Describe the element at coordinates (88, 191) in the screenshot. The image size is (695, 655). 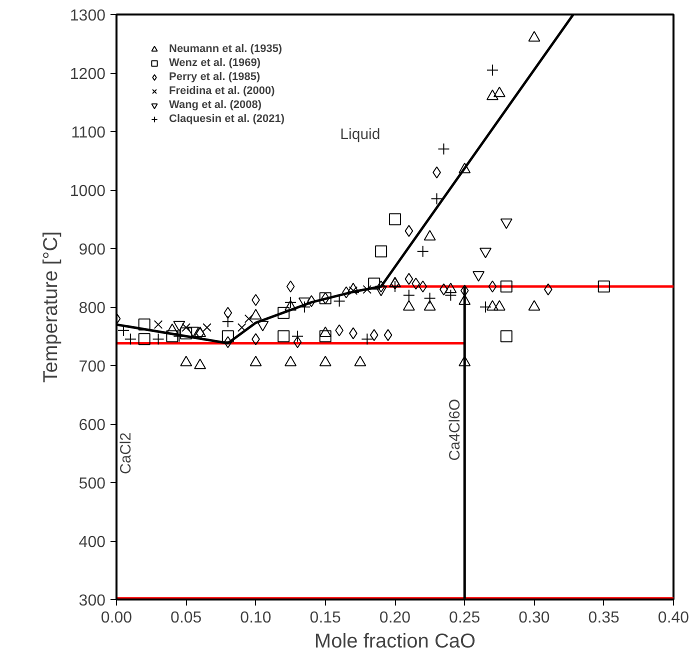
I see `y-tick-label: 1000` at that location.